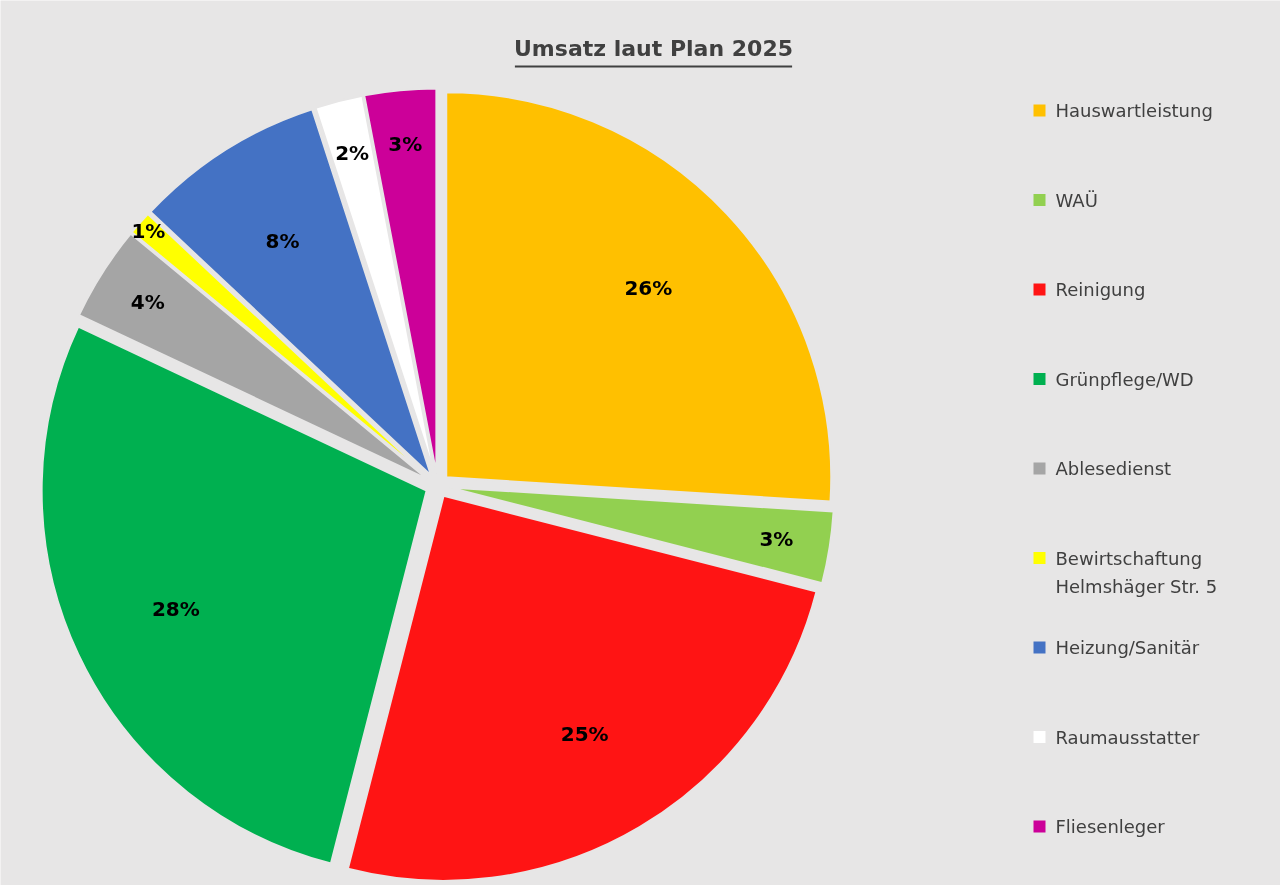 This screenshot has height=893, width=1286. I want to click on legend-label: Reinigung, so click(1100, 289).